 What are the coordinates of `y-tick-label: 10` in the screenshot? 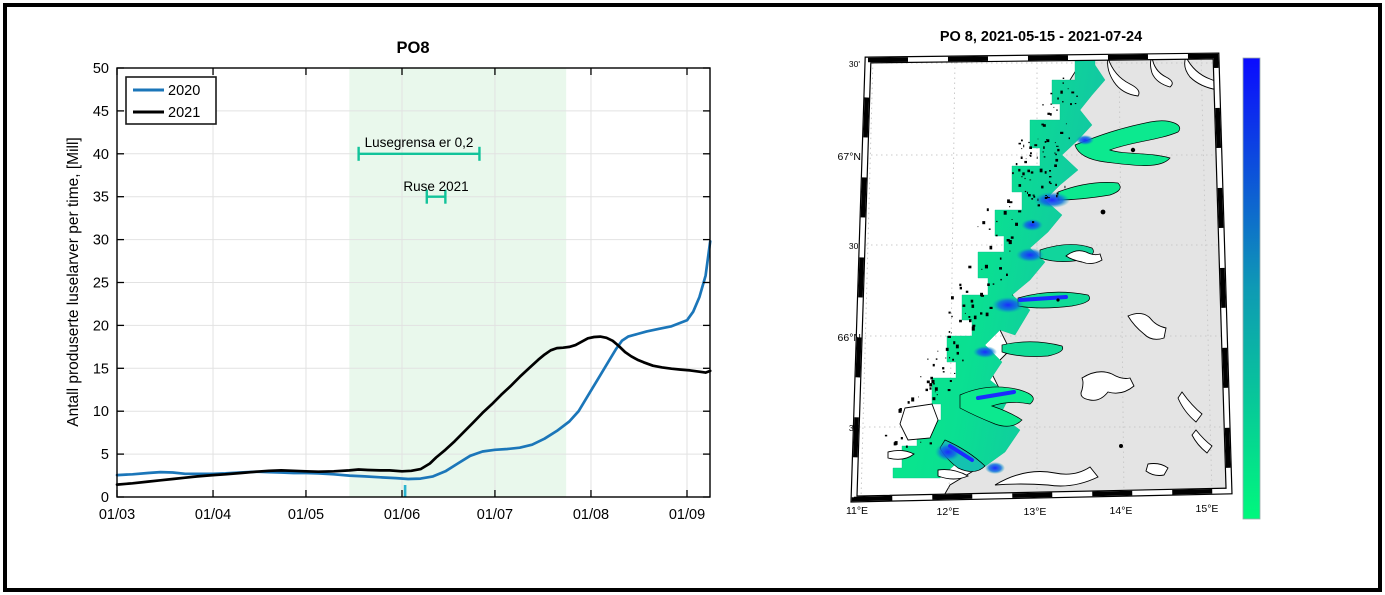 It's located at (101, 412).